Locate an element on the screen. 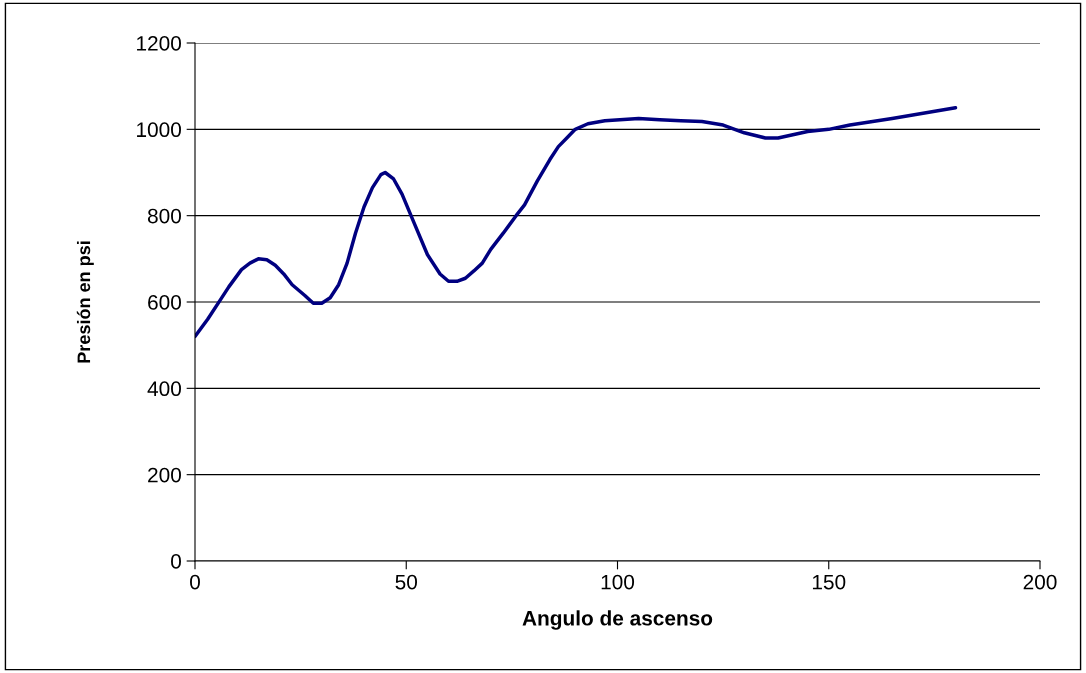 The width and height of the screenshot is (1086, 673). x-tick-label: 100 is located at coordinates (618, 582).